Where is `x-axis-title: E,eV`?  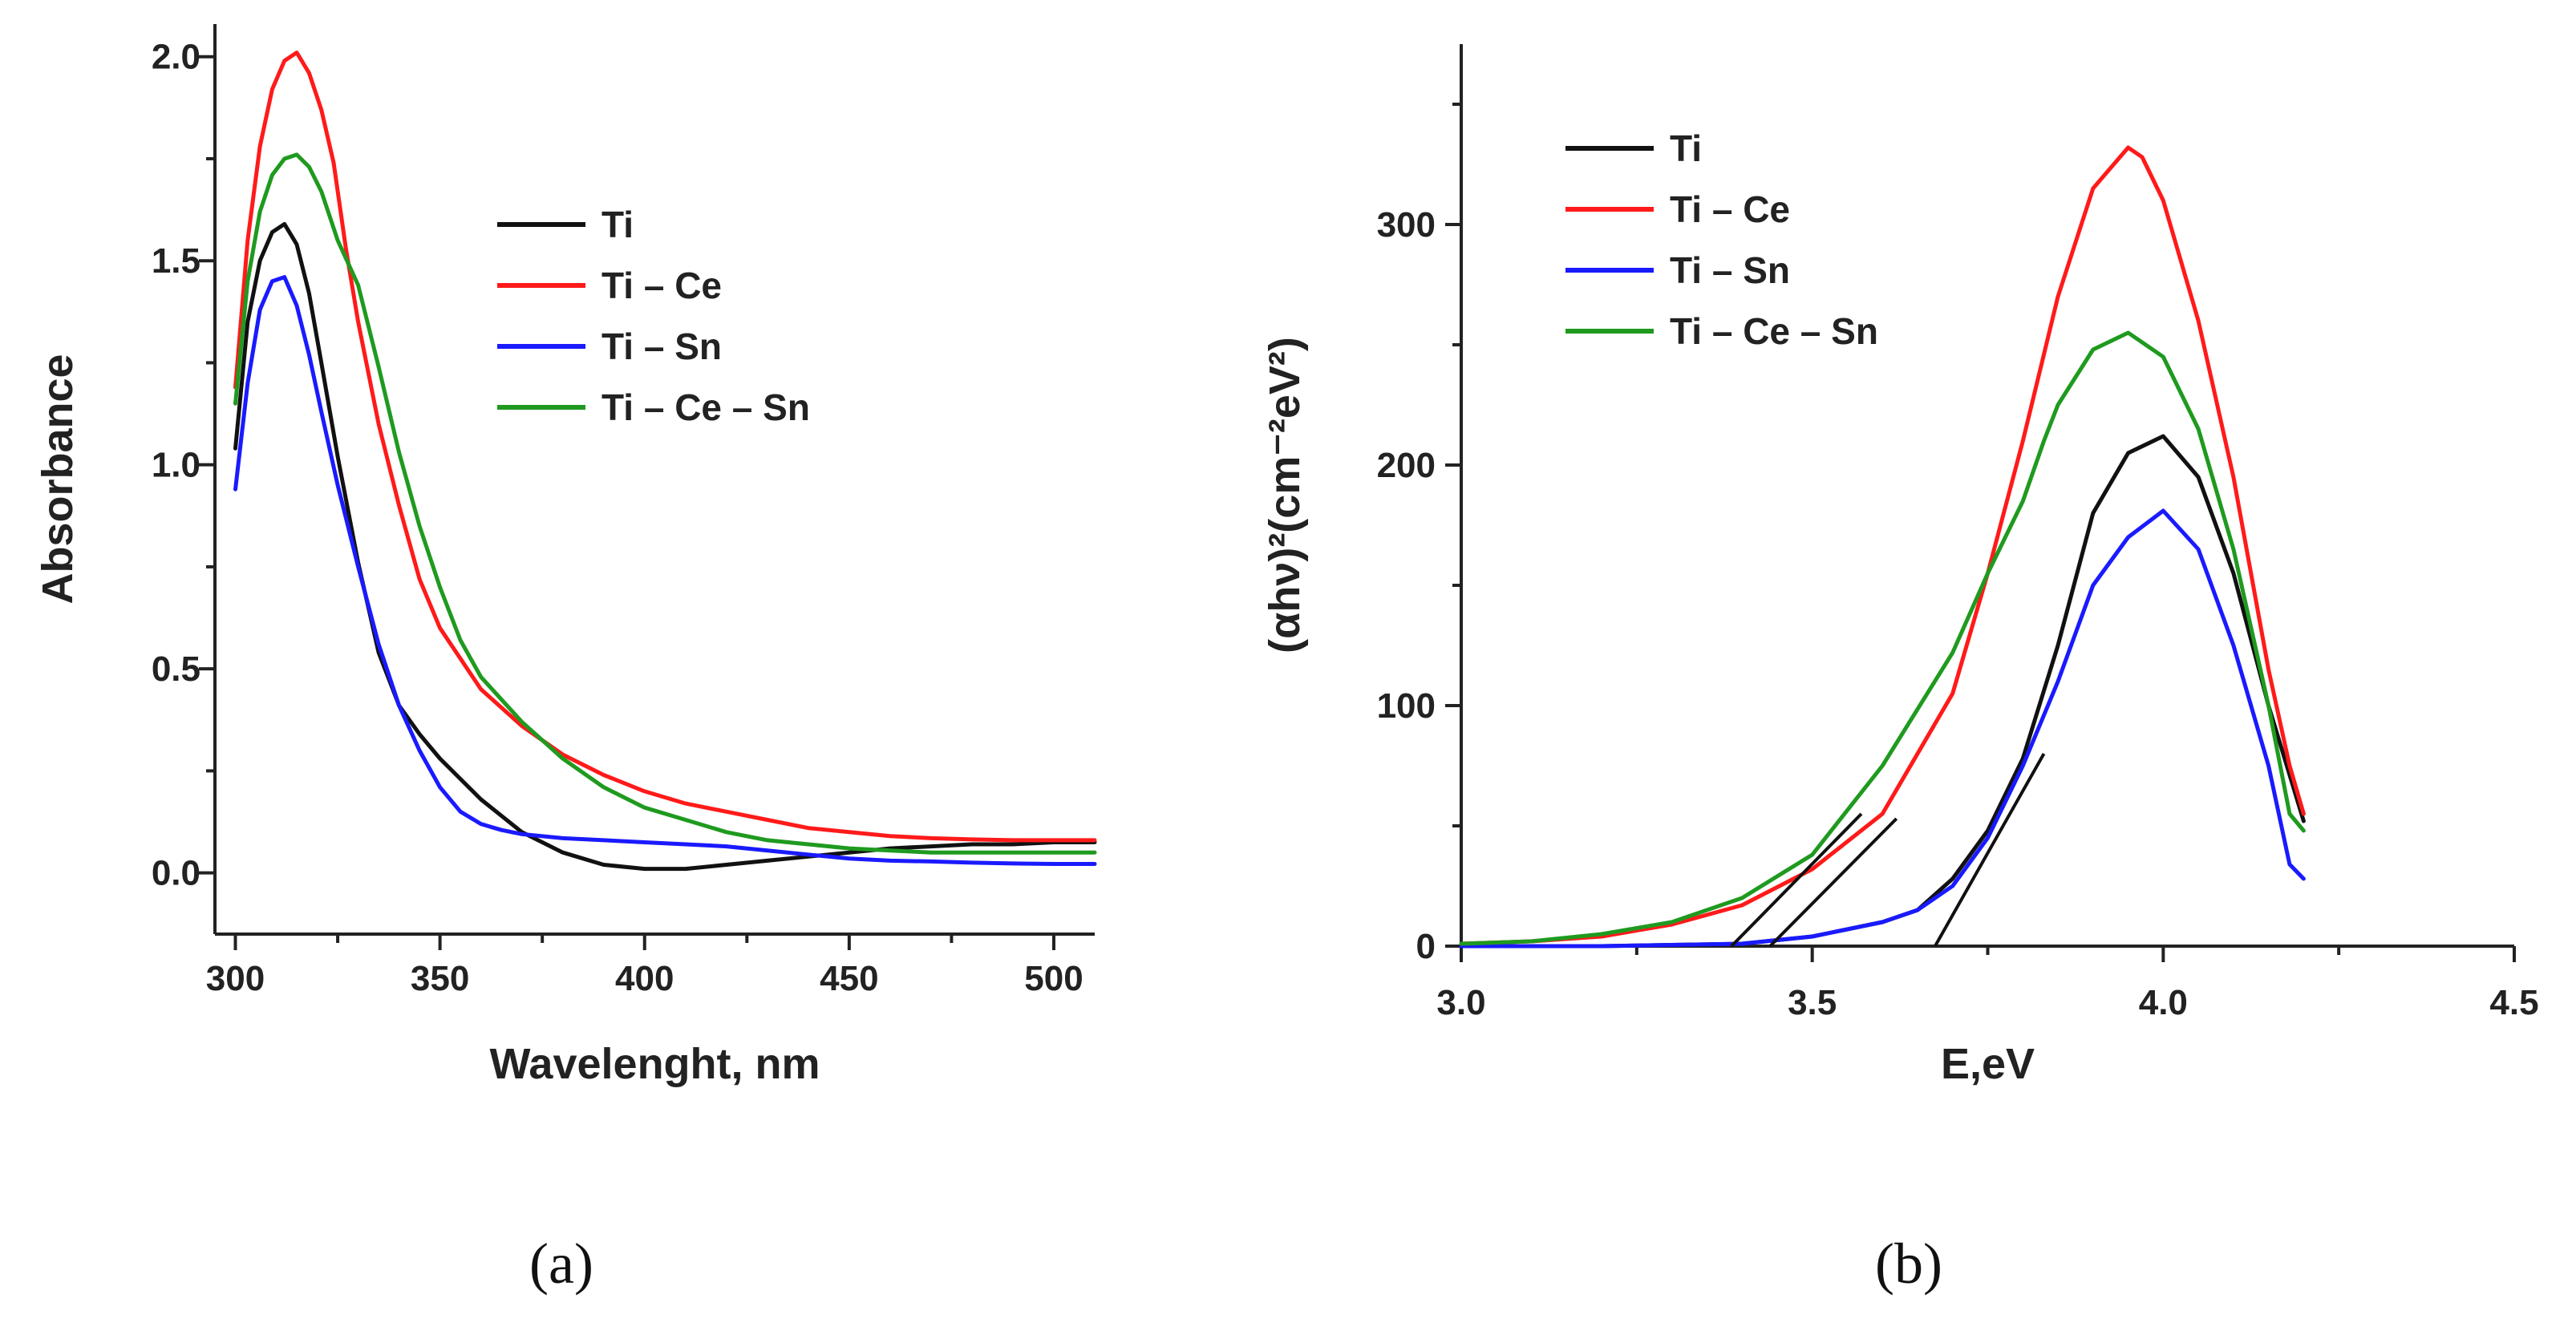 x-axis-title: E,eV is located at coordinates (1988, 1064).